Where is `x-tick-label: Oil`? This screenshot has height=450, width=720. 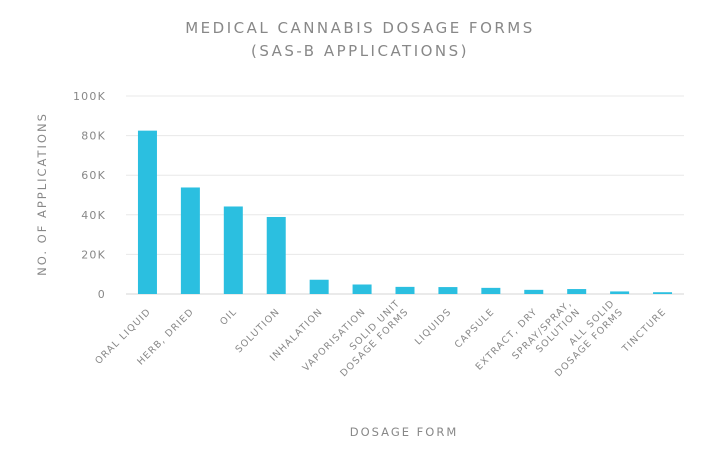 x-tick-label: Oil is located at coordinates (228, 316).